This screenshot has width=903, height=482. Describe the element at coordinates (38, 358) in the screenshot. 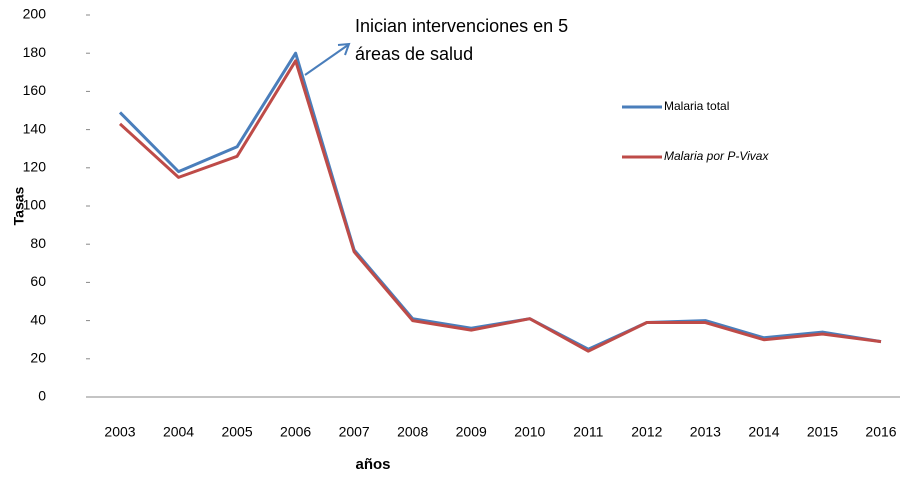

I see `y-tick-label: 20` at that location.